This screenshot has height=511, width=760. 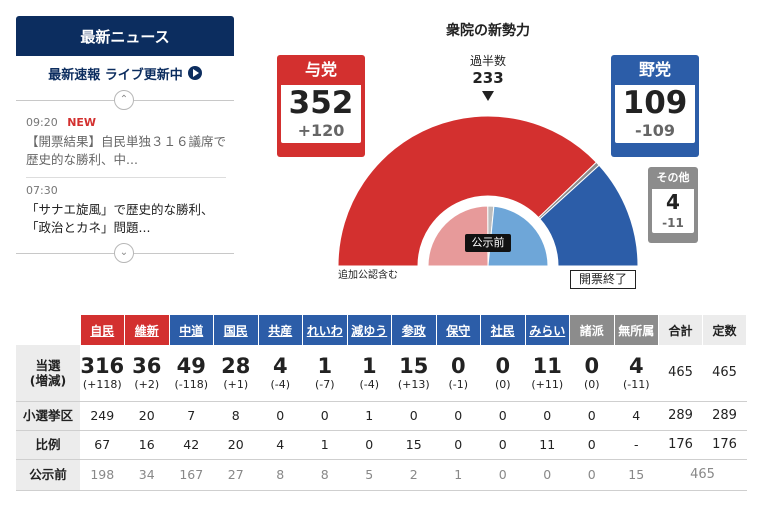 I want to click on total-header: 合計, so click(x=680, y=330).